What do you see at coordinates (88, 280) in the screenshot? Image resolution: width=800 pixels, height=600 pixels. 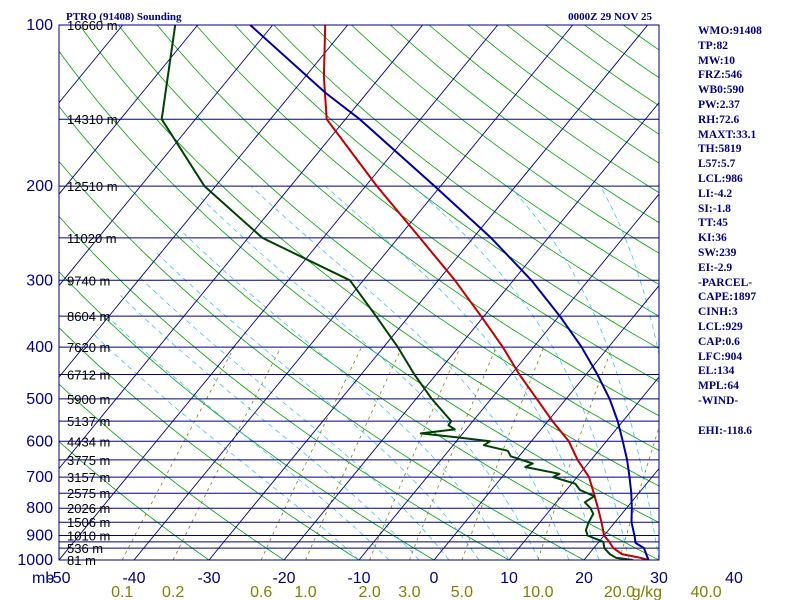 I see `height-label: 9740 m` at bounding box center [88, 280].